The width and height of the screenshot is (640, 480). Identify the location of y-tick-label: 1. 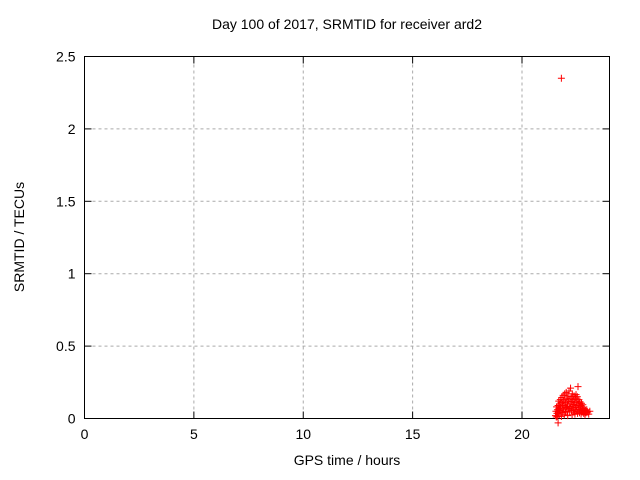
(72, 274).